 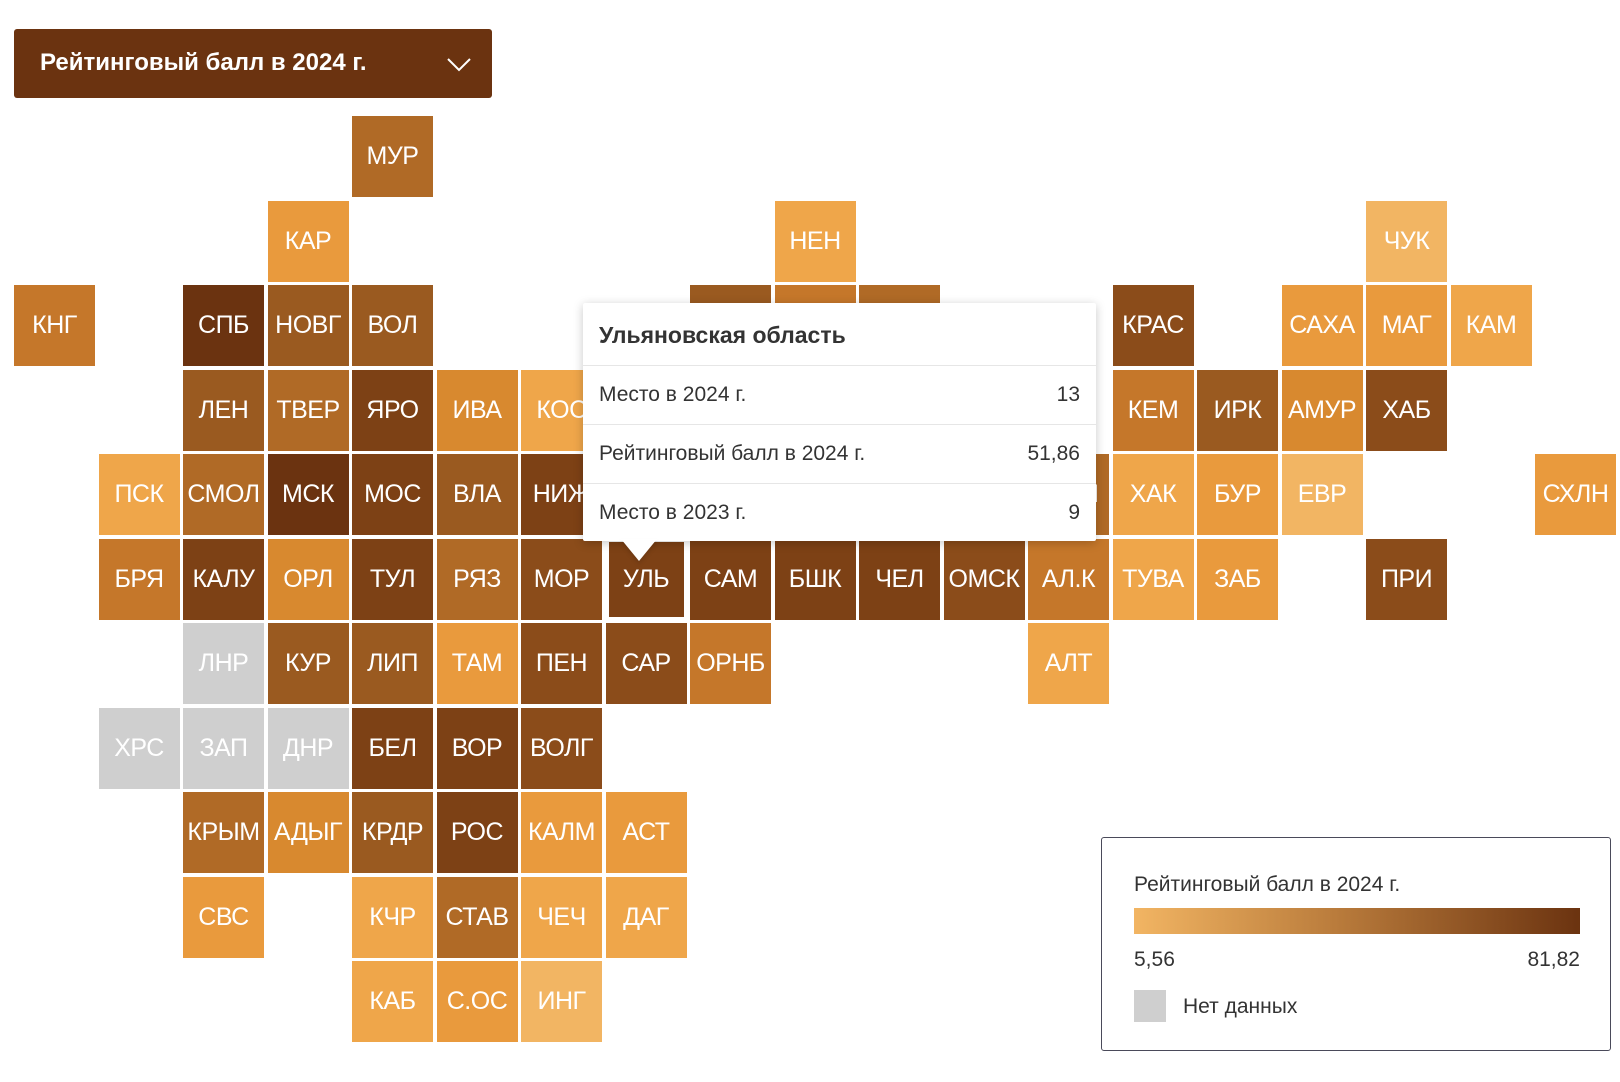 I want to click on region-tile: БУР, so click(x=1237, y=494).